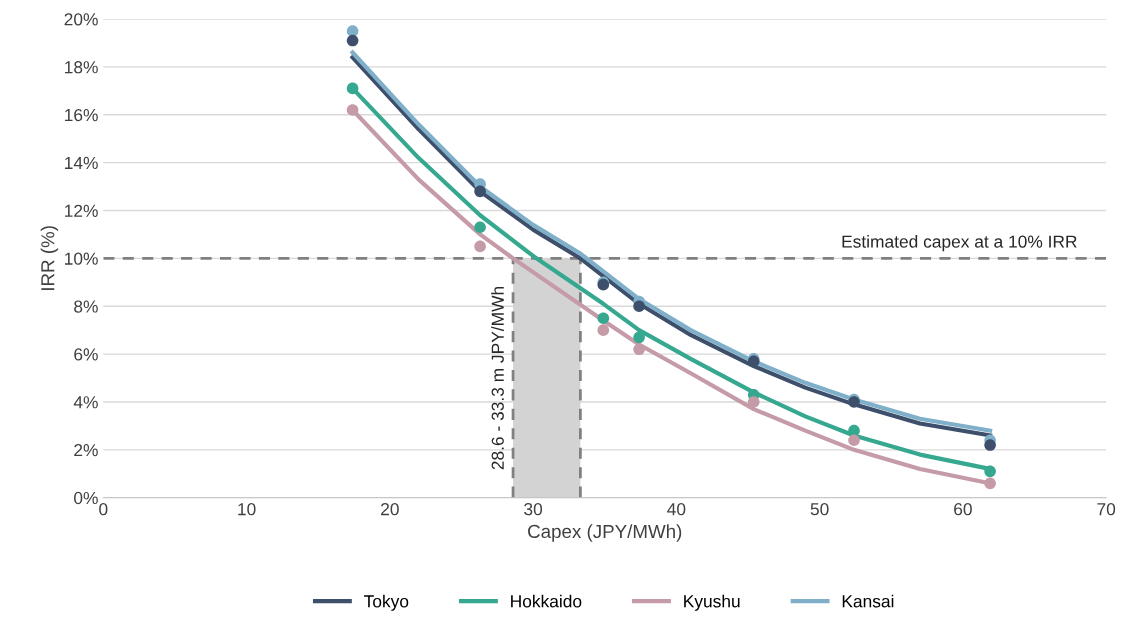 The width and height of the screenshot is (1123, 634). I want to click on y-tick-label: 16%, so click(81, 115).